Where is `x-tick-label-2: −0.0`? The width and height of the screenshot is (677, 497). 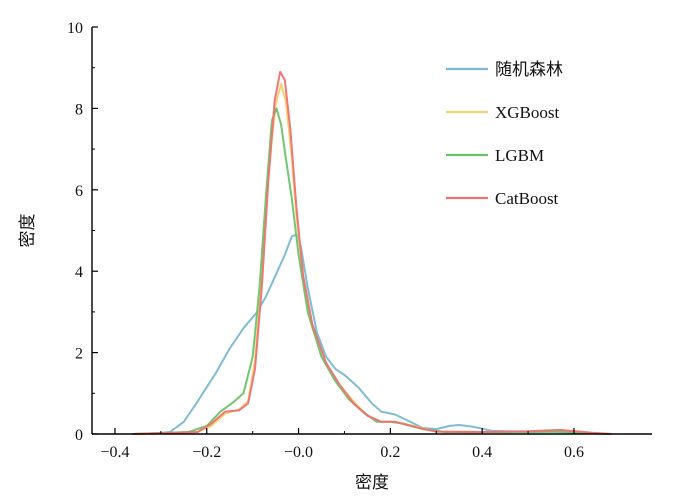 x-tick-label-2: −0.0 is located at coordinates (298, 452).